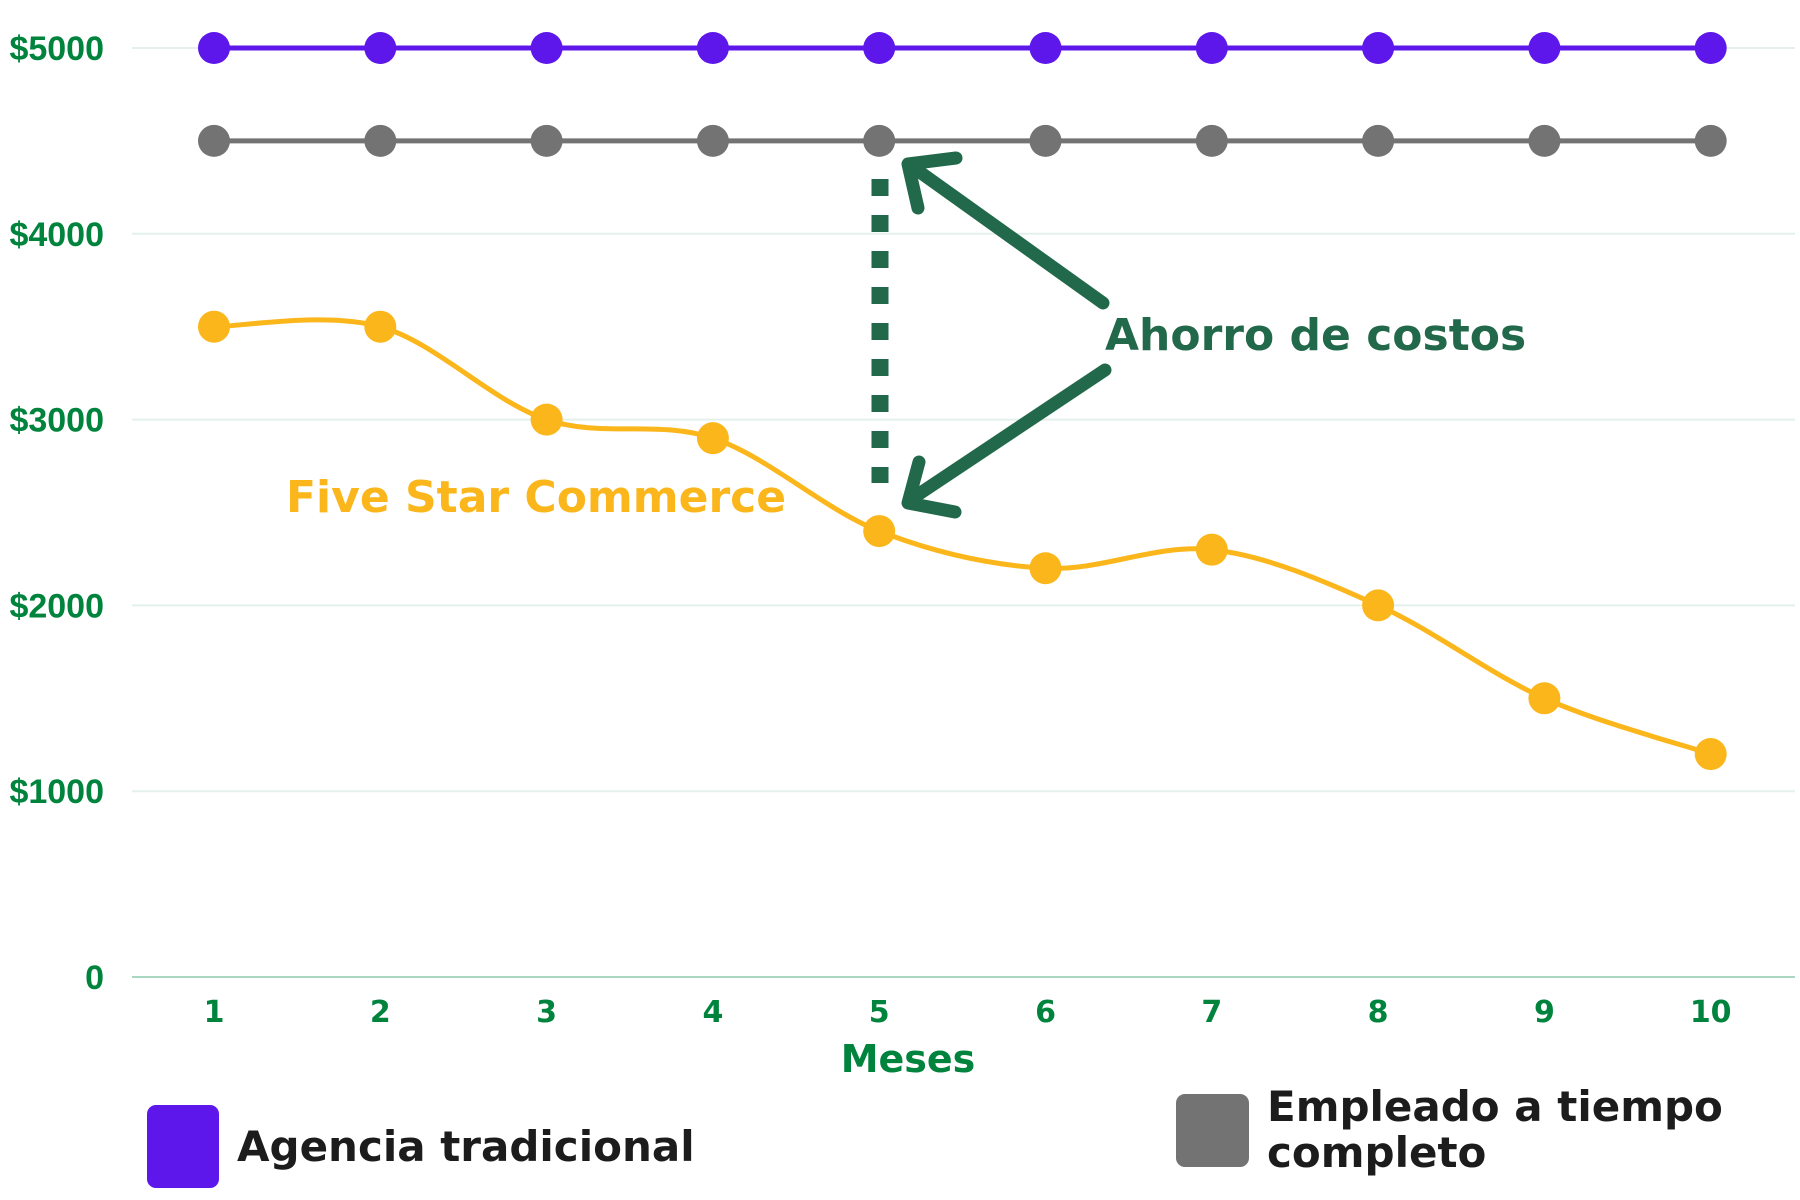 The width and height of the screenshot is (1800, 1200). What do you see at coordinates (712, 1012) in the screenshot?
I see `x-tick-label: 4` at bounding box center [712, 1012].